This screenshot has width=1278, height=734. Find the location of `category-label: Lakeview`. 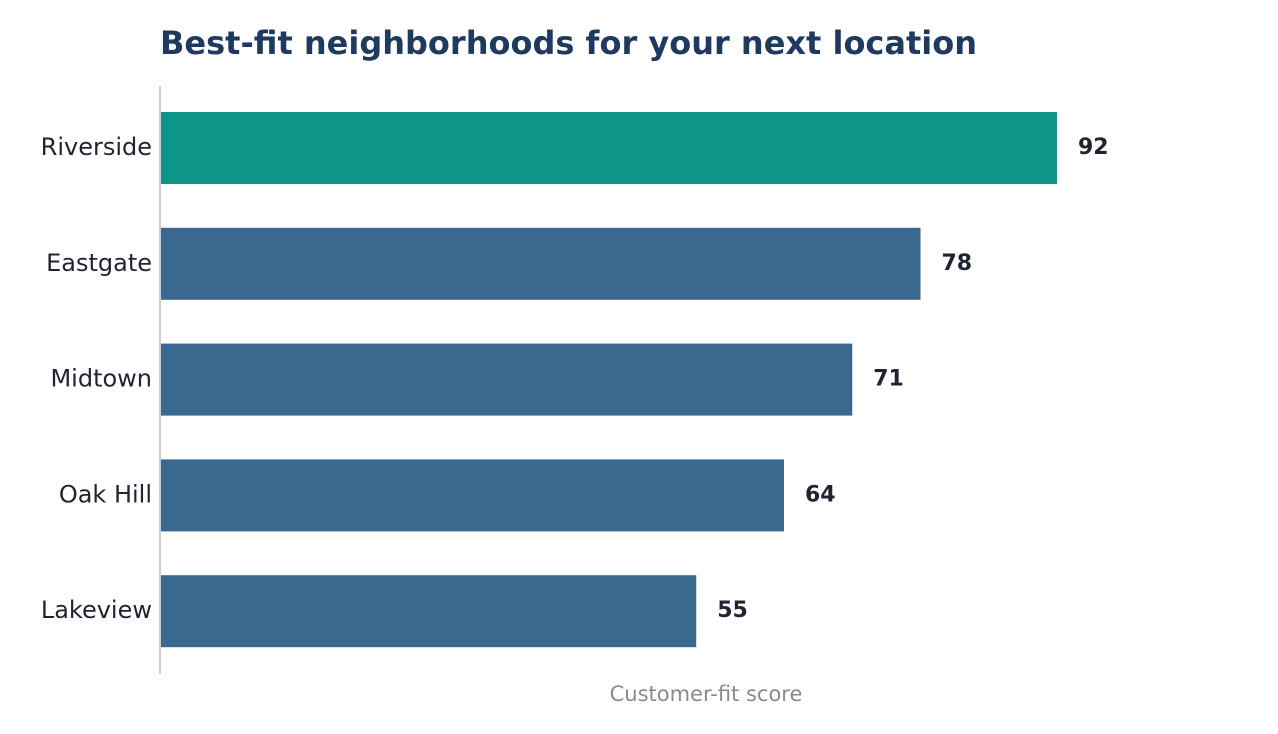

category-label: Lakeview is located at coordinates (96, 610).